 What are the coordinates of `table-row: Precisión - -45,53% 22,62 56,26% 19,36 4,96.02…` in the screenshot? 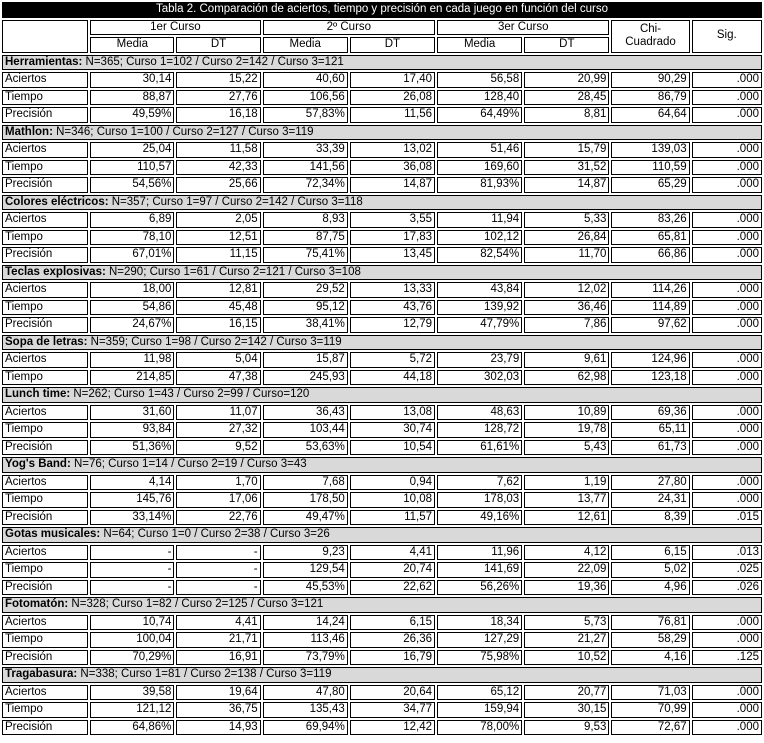 It's located at (382, 587).